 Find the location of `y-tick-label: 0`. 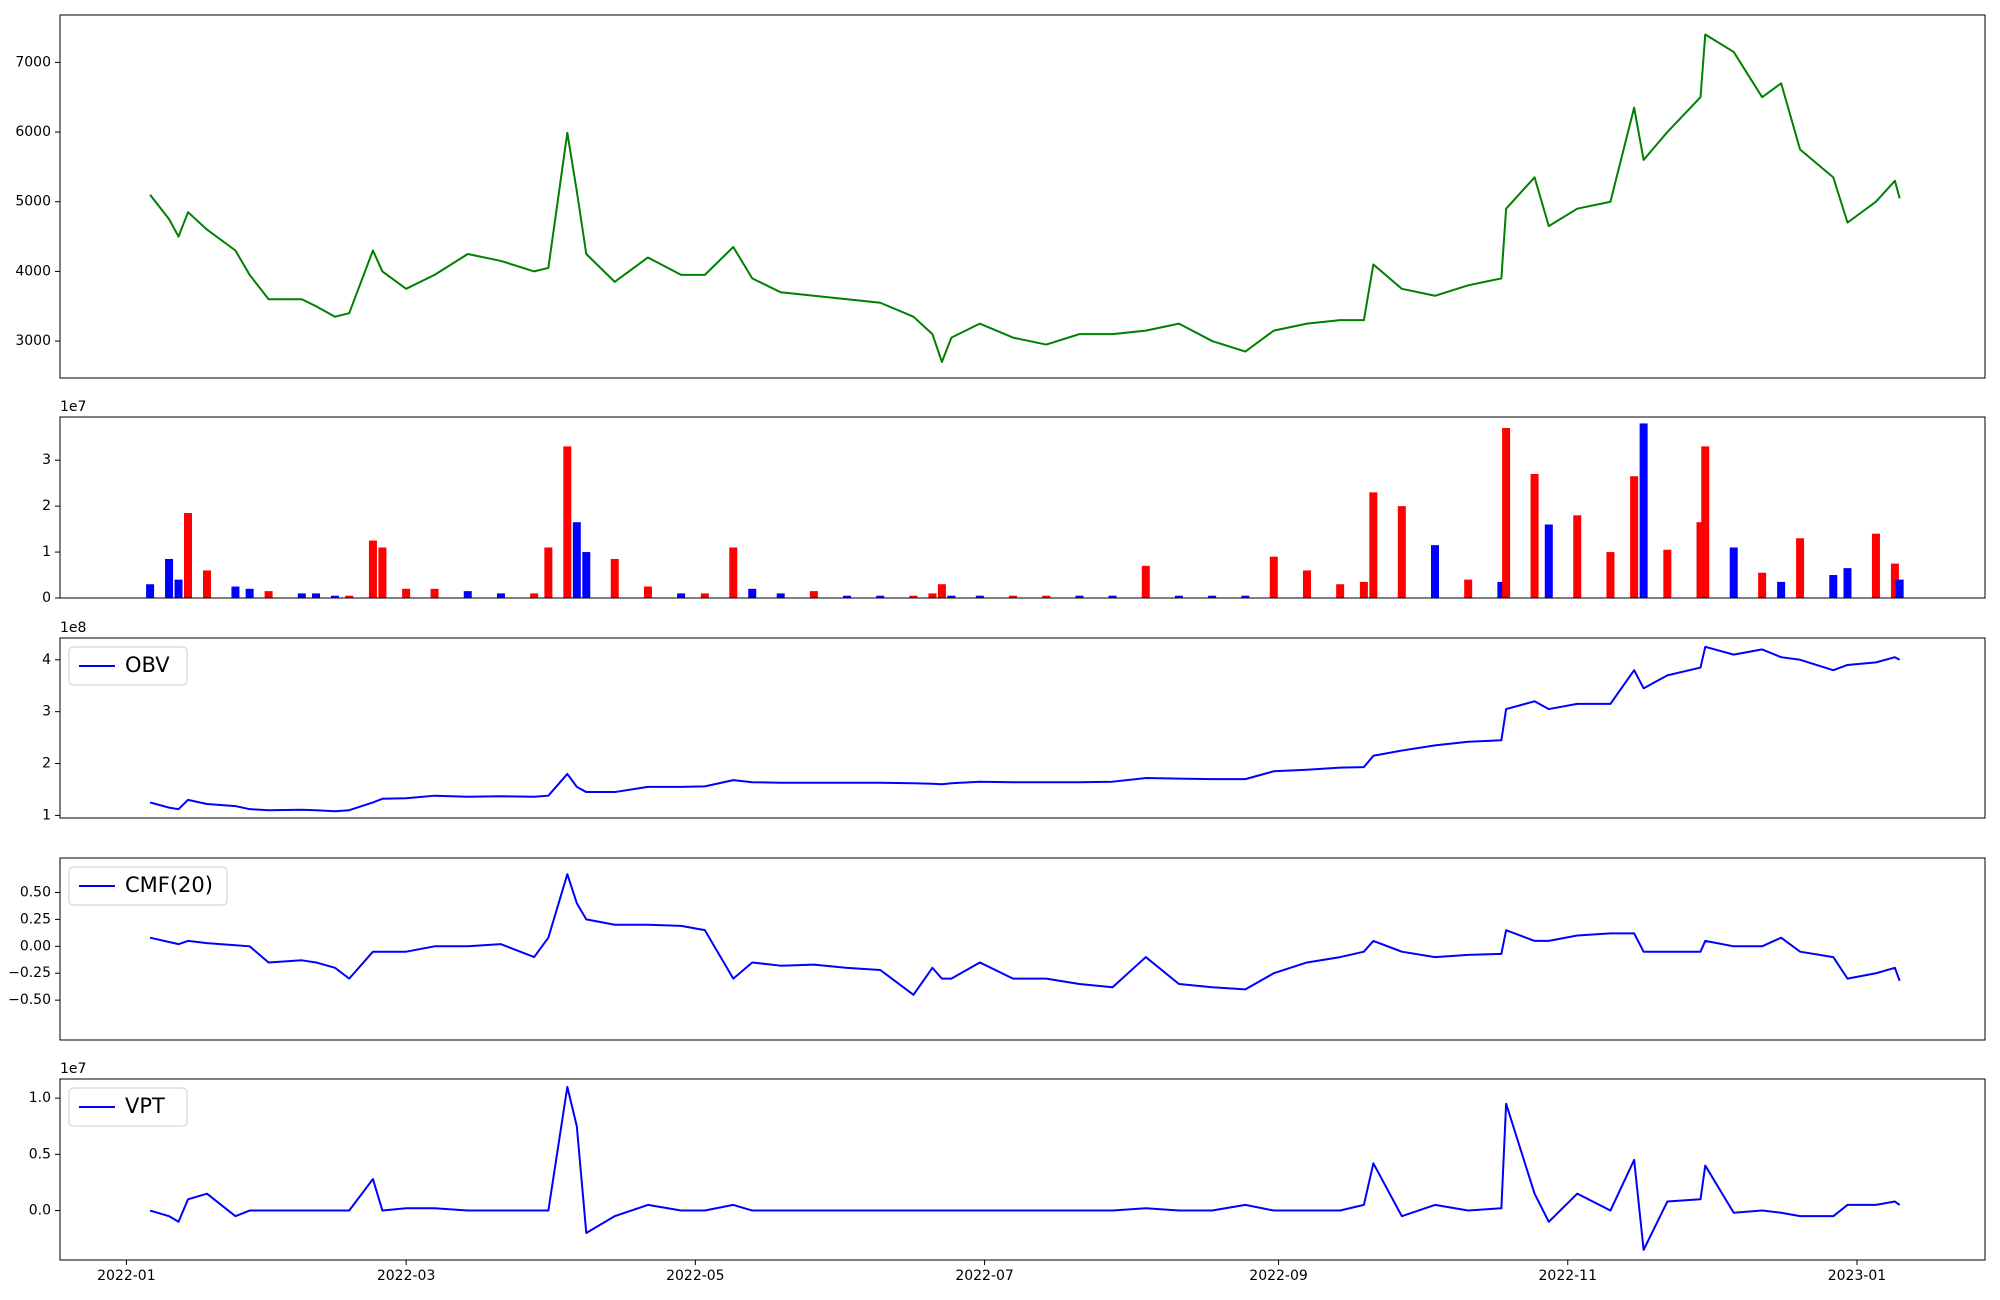

y-tick-label: 0 is located at coordinates (46, 598).